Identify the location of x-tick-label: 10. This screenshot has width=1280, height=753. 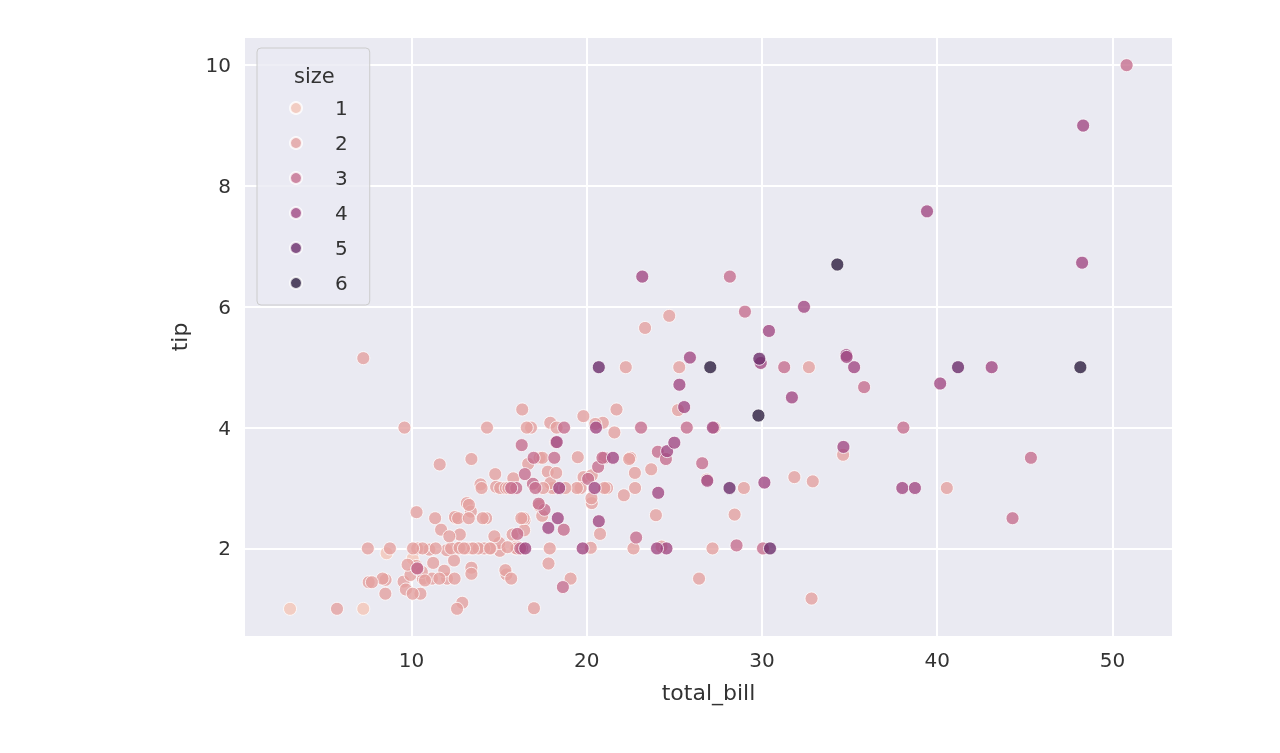
(411, 660).